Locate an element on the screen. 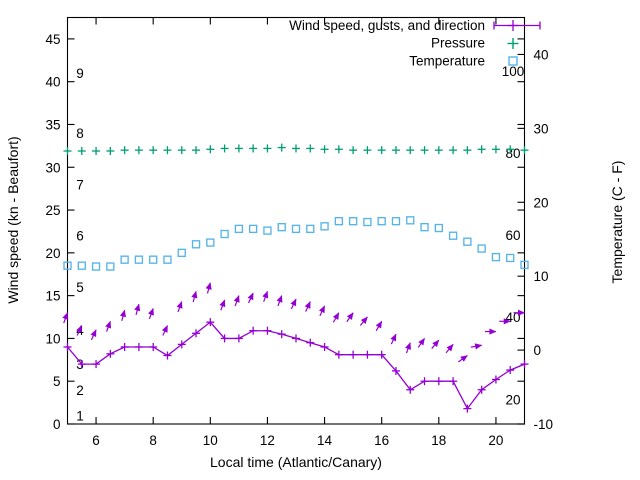 This screenshot has width=640, height=480. temperature-series is located at coordinates (296, 243).